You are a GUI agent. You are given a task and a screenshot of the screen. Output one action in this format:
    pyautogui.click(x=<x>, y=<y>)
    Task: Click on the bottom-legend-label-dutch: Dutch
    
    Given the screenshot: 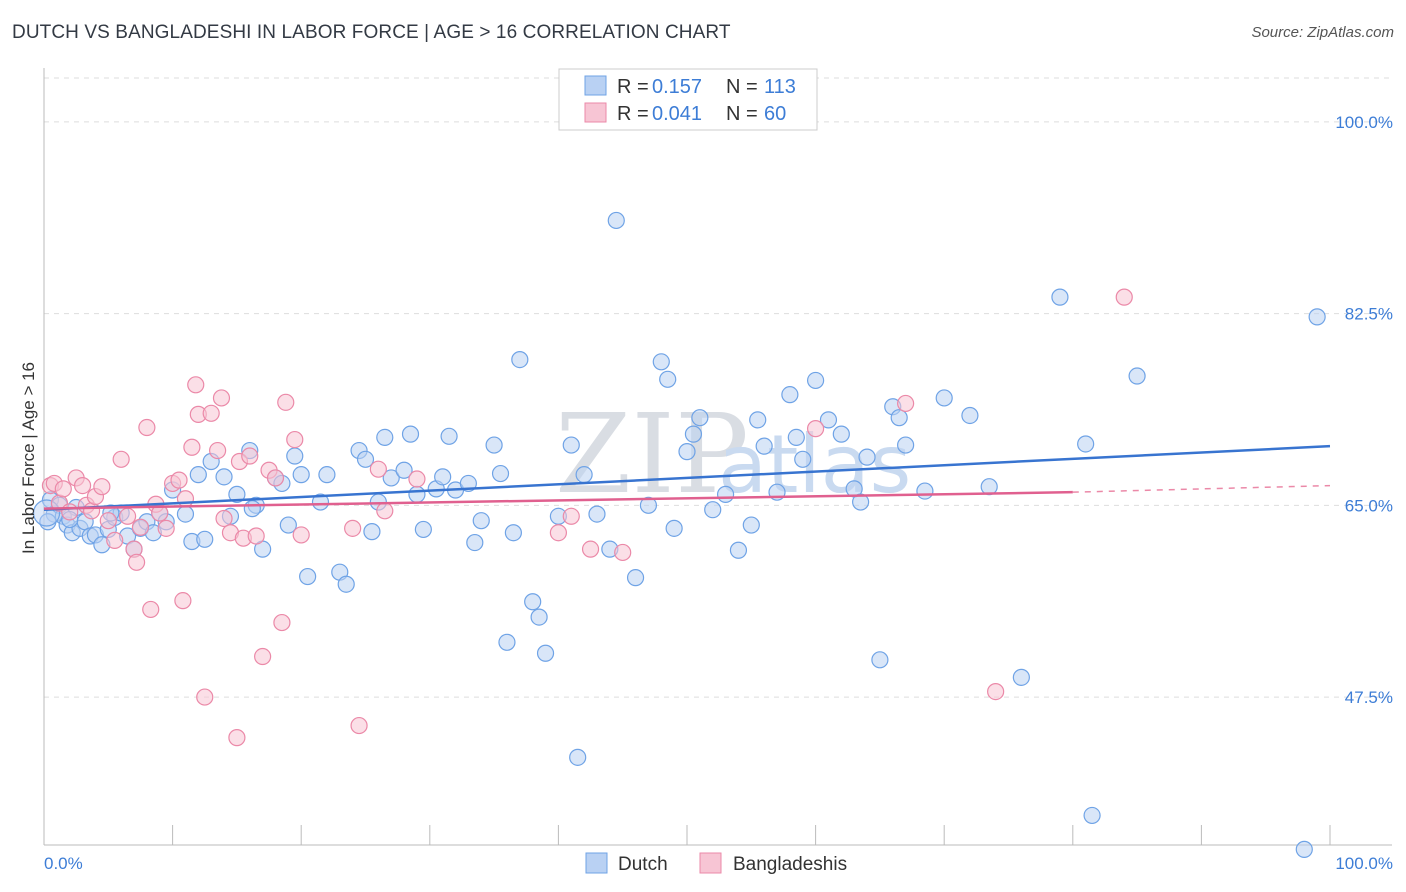 What is the action you would take?
    pyautogui.click(x=643, y=864)
    